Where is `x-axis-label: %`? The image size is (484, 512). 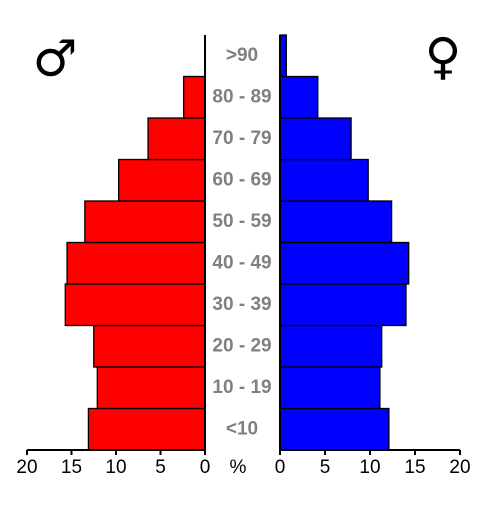 x-axis-label: % is located at coordinates (238, 467).